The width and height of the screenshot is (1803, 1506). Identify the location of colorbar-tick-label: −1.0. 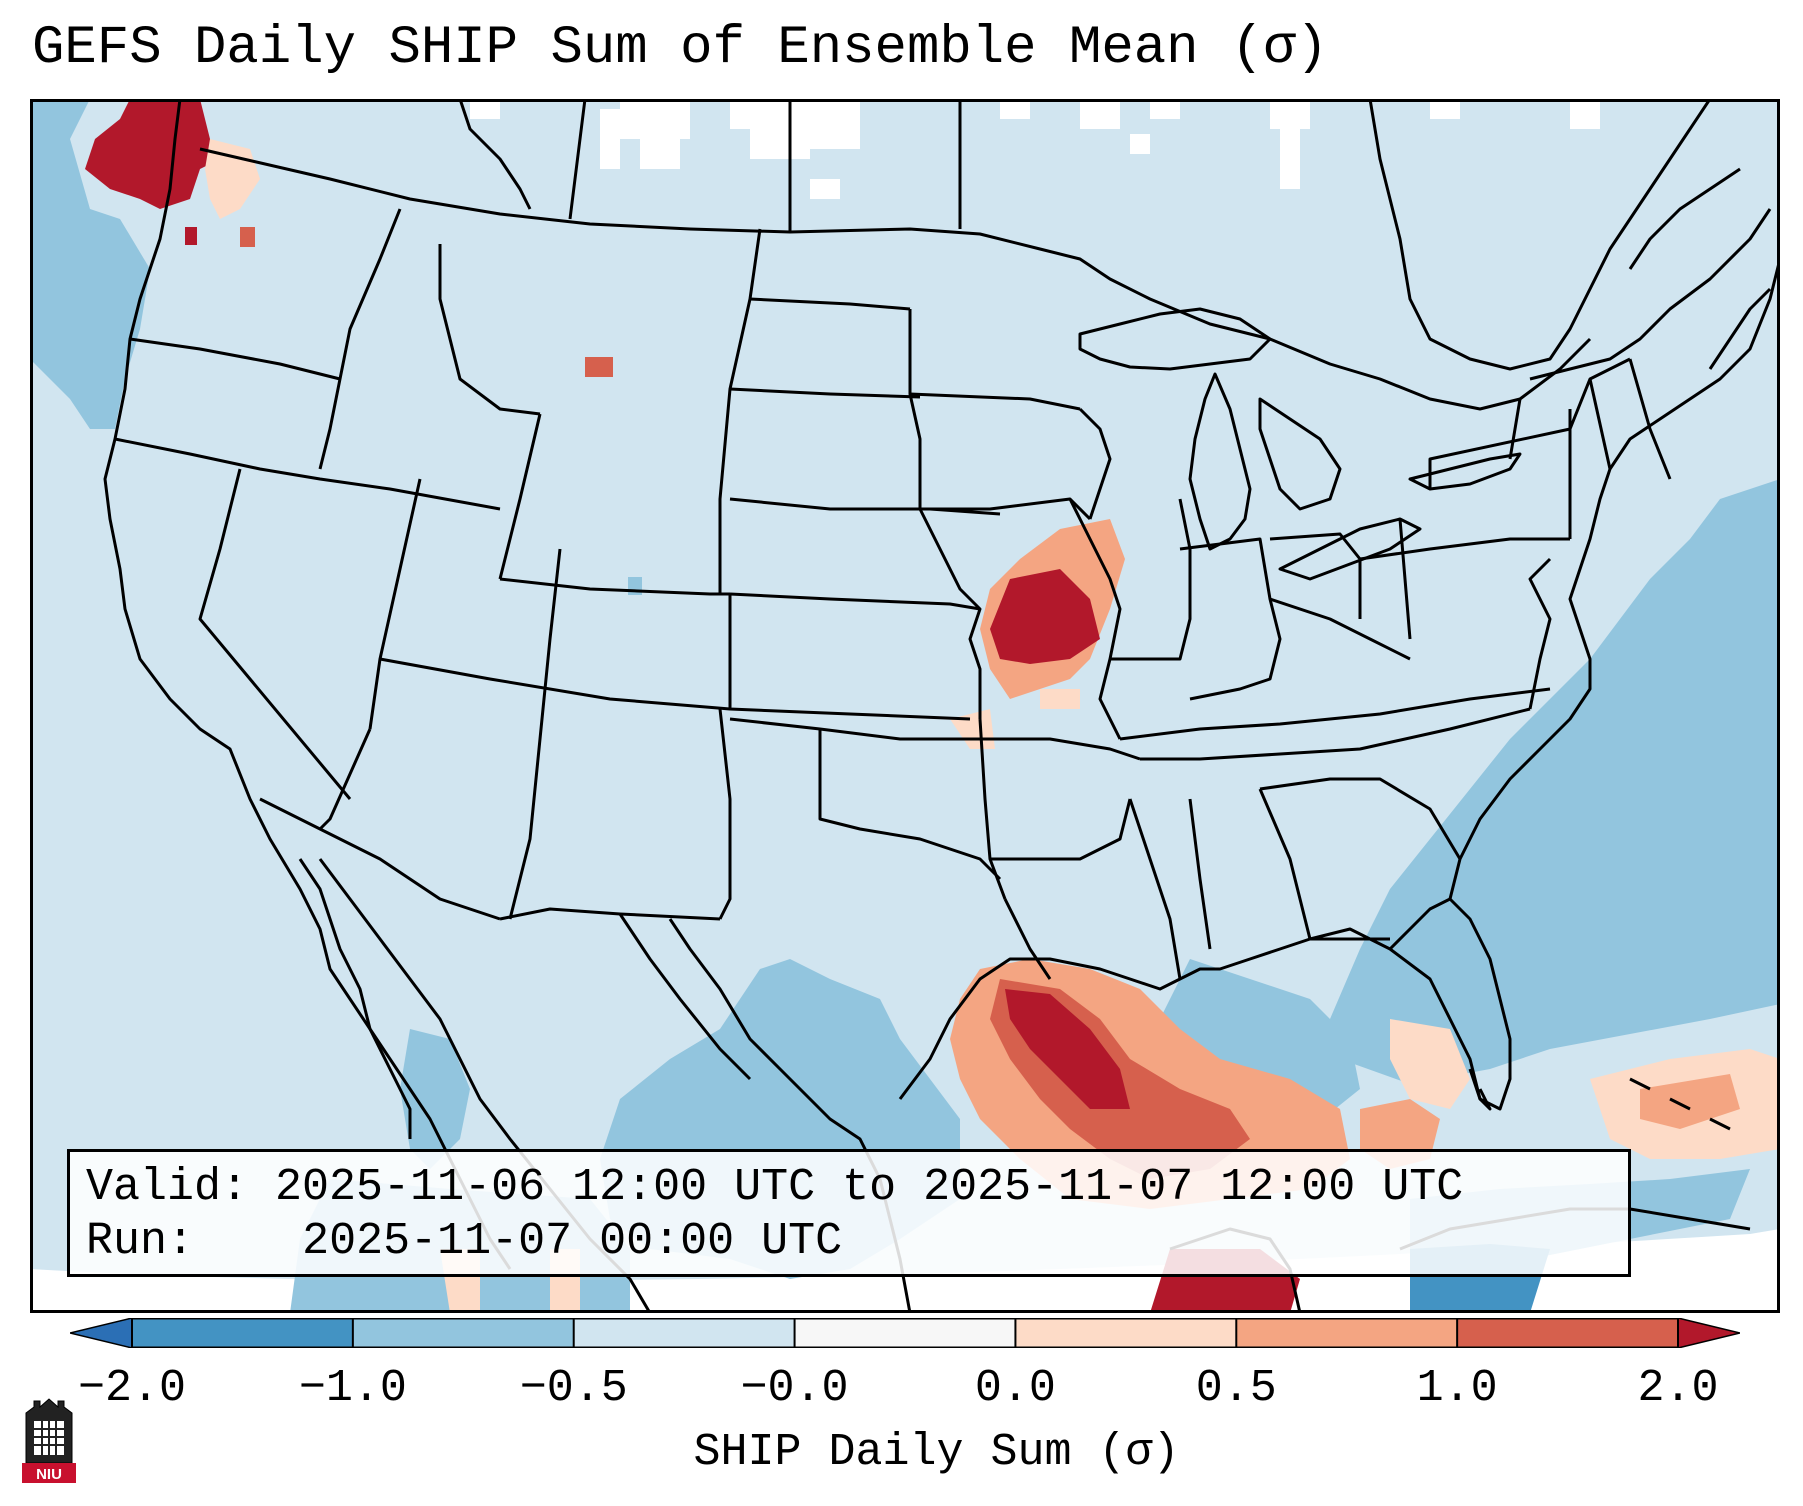
(352, 1388).